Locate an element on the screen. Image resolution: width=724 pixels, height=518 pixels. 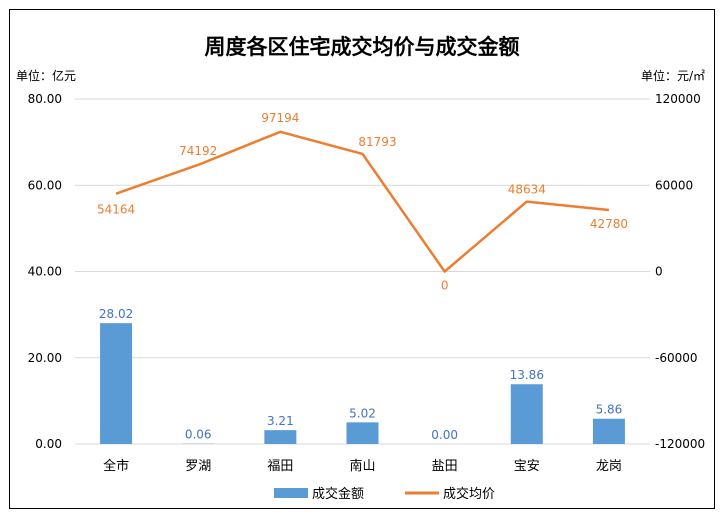
right-axis-unit: 单位：元/㎡ is located at coordinates (673, 75).